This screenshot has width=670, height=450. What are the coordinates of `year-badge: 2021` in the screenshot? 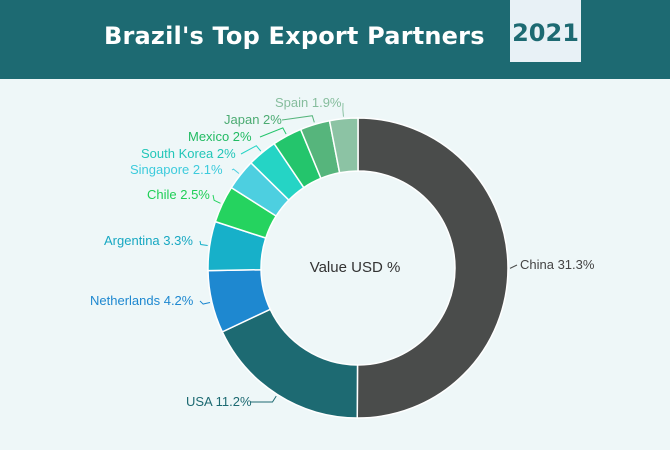 It's located at (545, 31).